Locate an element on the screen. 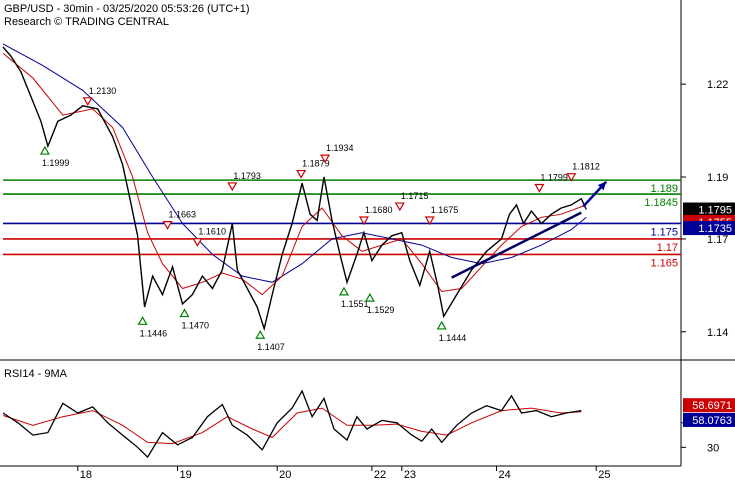 The height and width of the screenshot is (480, 735). date-tick-label: 23 is located at coordinates (410, 474).